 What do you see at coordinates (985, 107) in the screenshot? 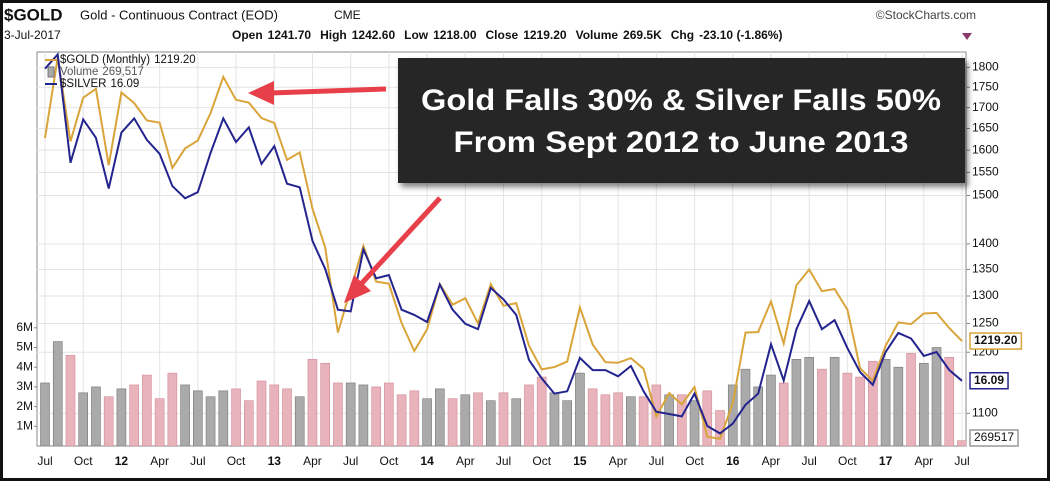
I see `y-tick-label: 1700` at bounding box center [985, 107].